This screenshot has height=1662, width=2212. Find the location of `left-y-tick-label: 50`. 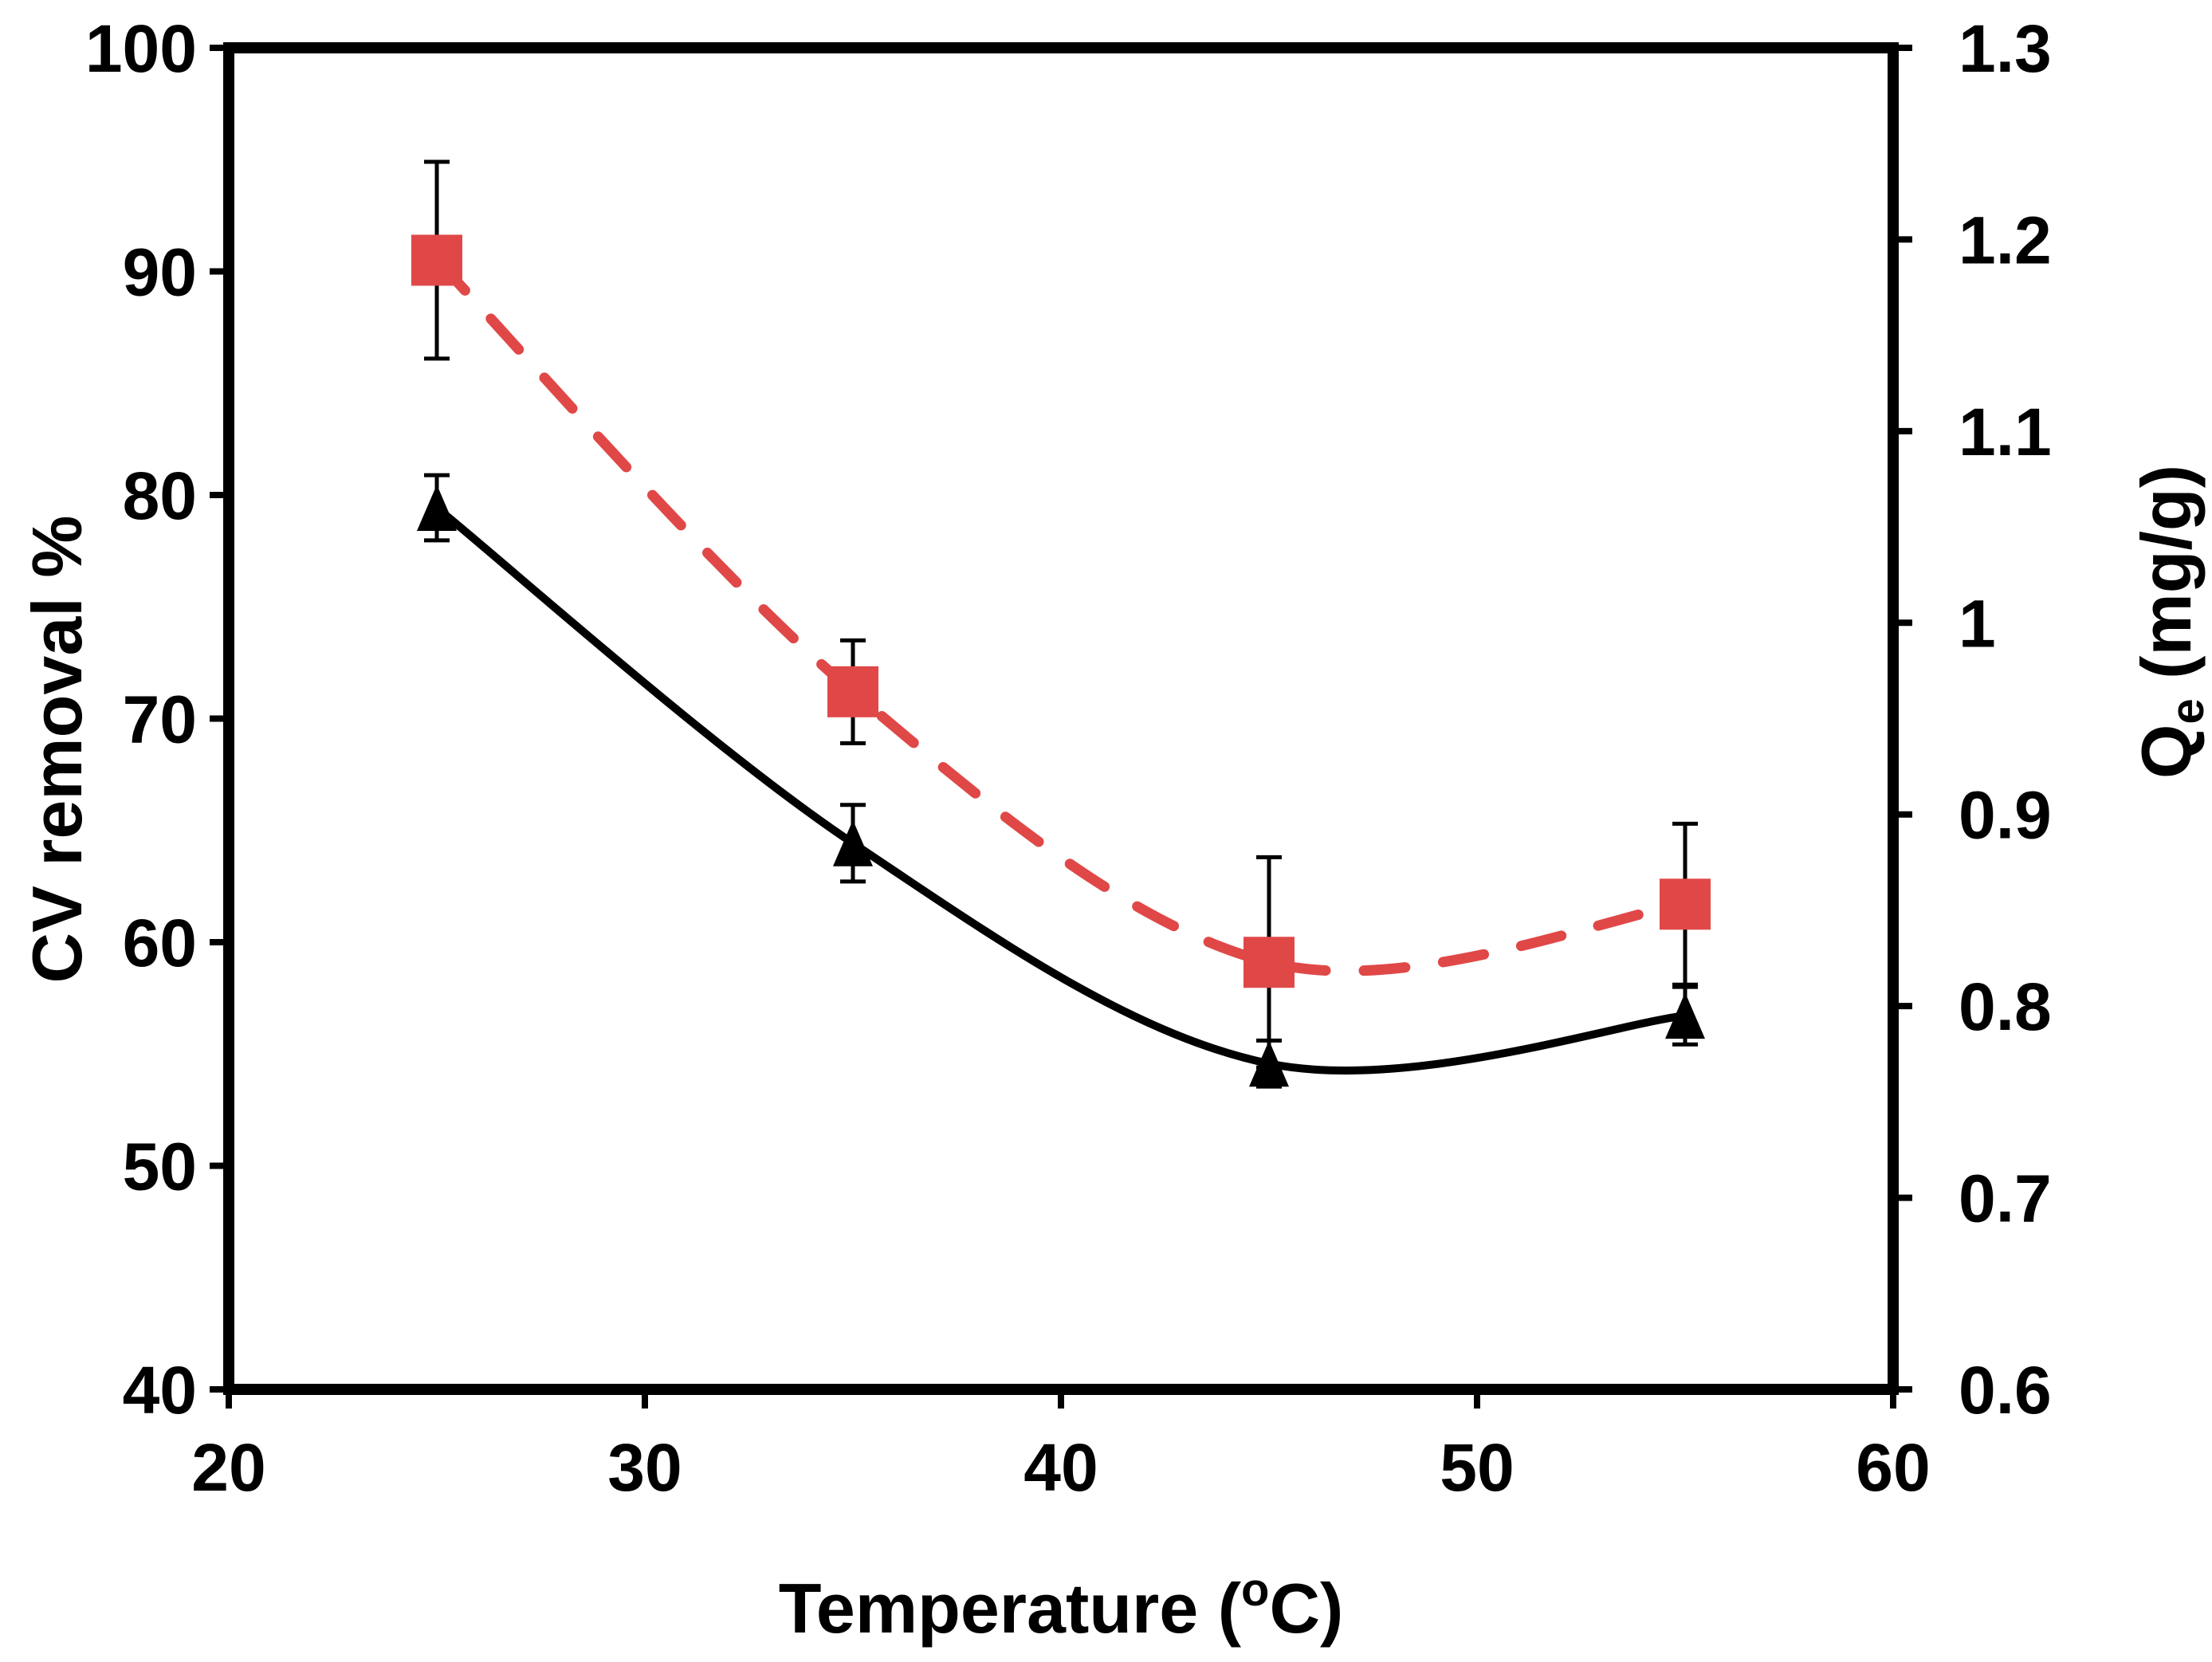

left-y-tick-label: 50 is located at coordinates (160, 1167).